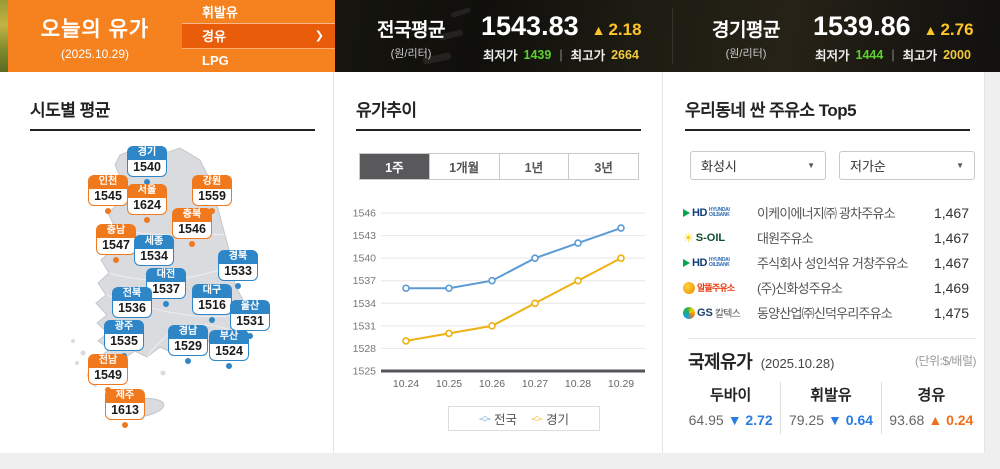 The image size is (1000, 469). What do you see at coordinates (154, 257) in the screenshot?
I see `region-price: 1534` at bounding box center [154, 257].